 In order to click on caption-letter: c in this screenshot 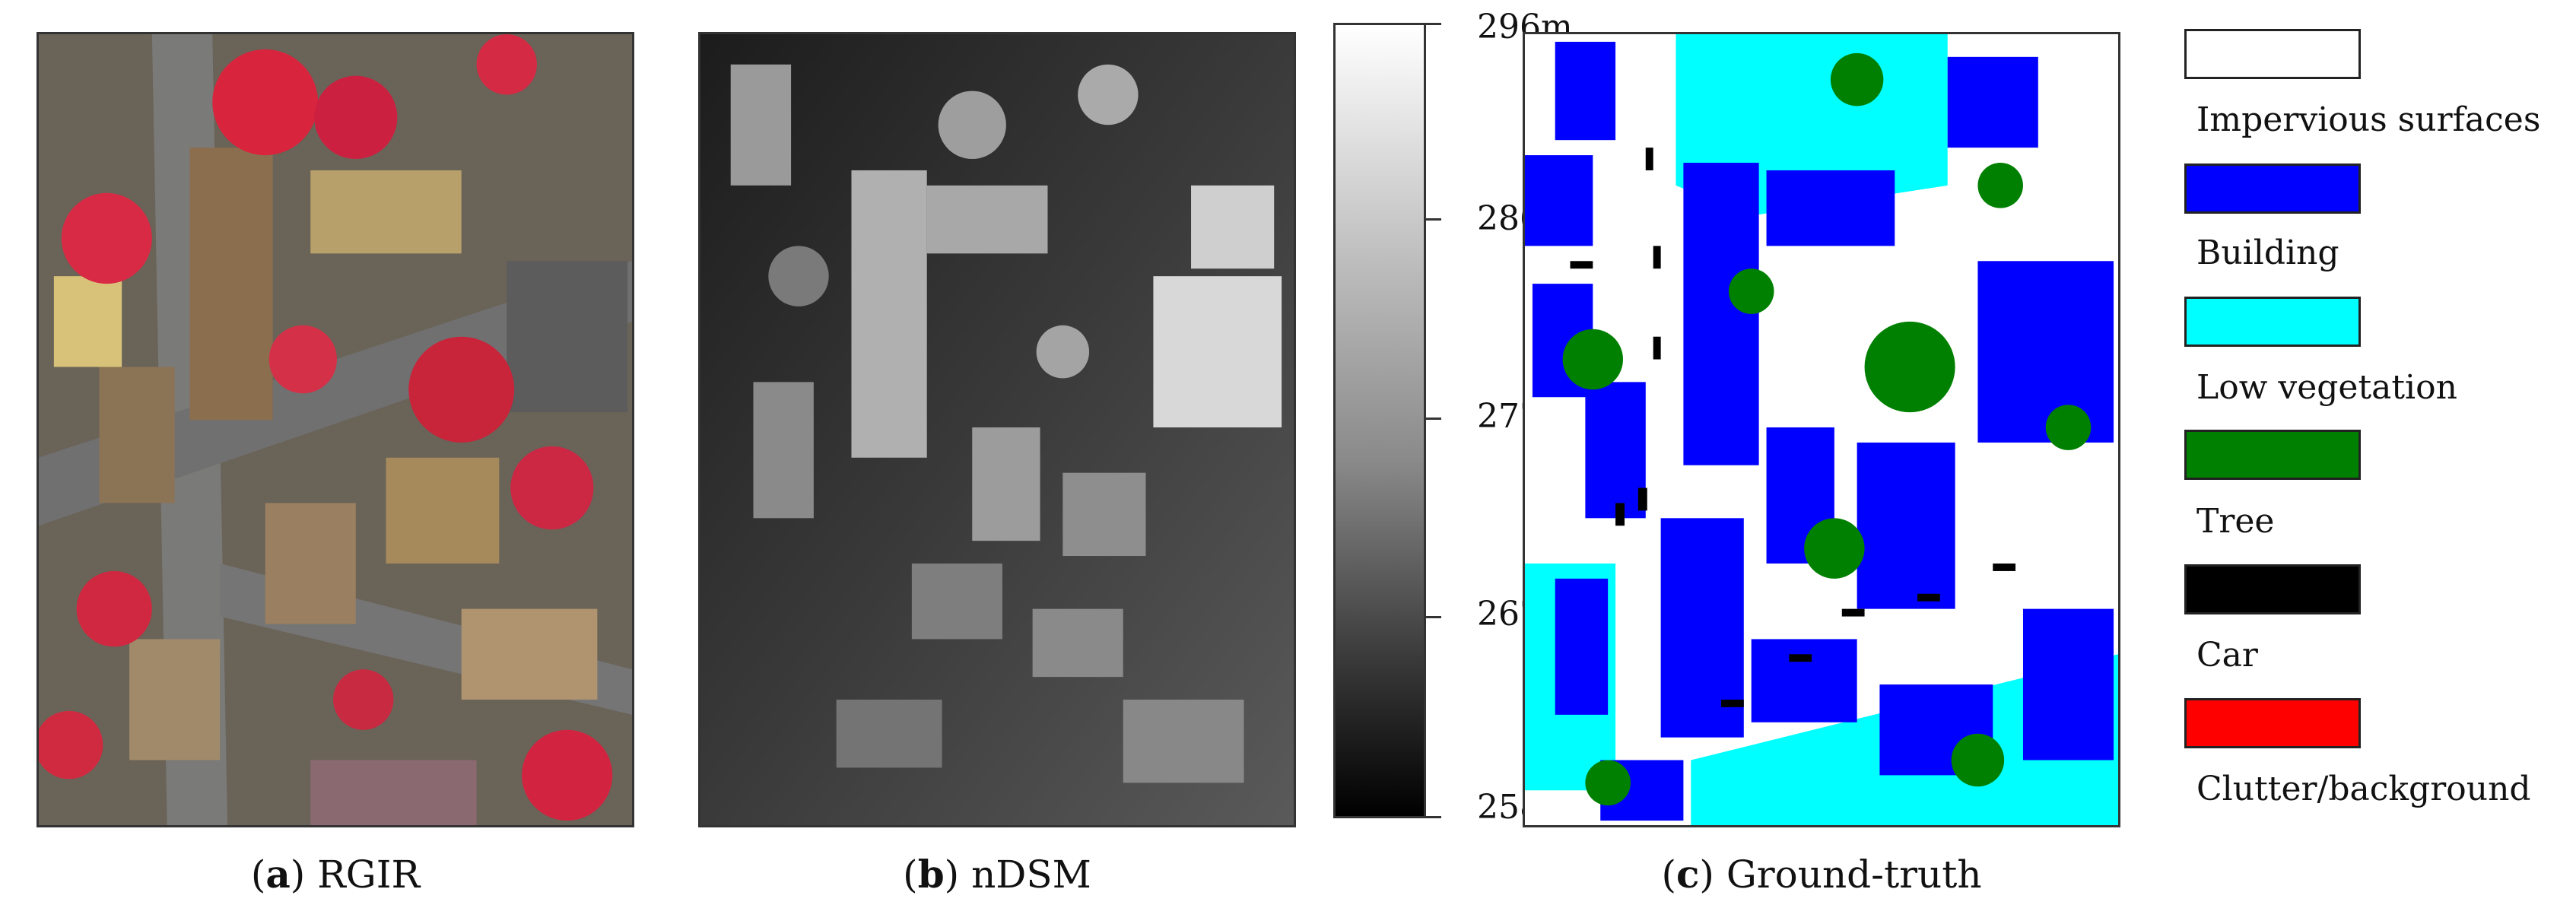, I will do `click(1688, 874)`.